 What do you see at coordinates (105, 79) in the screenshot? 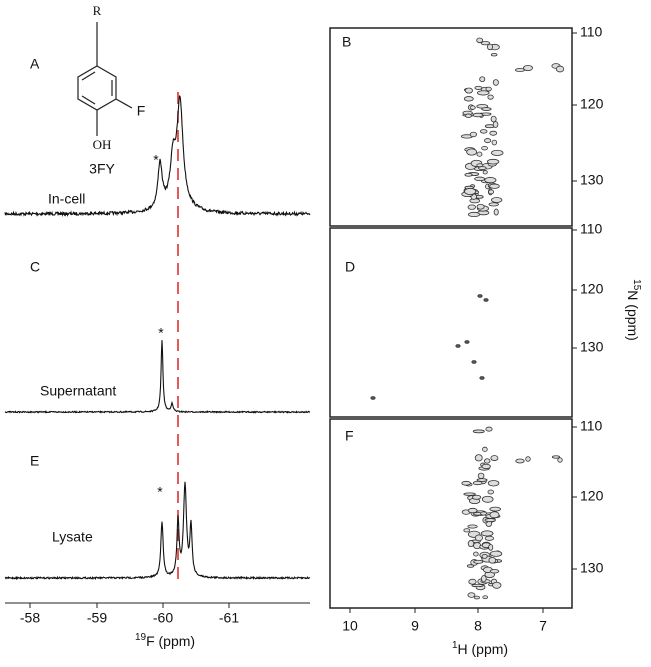
I see `structure` at bounding box center [105, 79].